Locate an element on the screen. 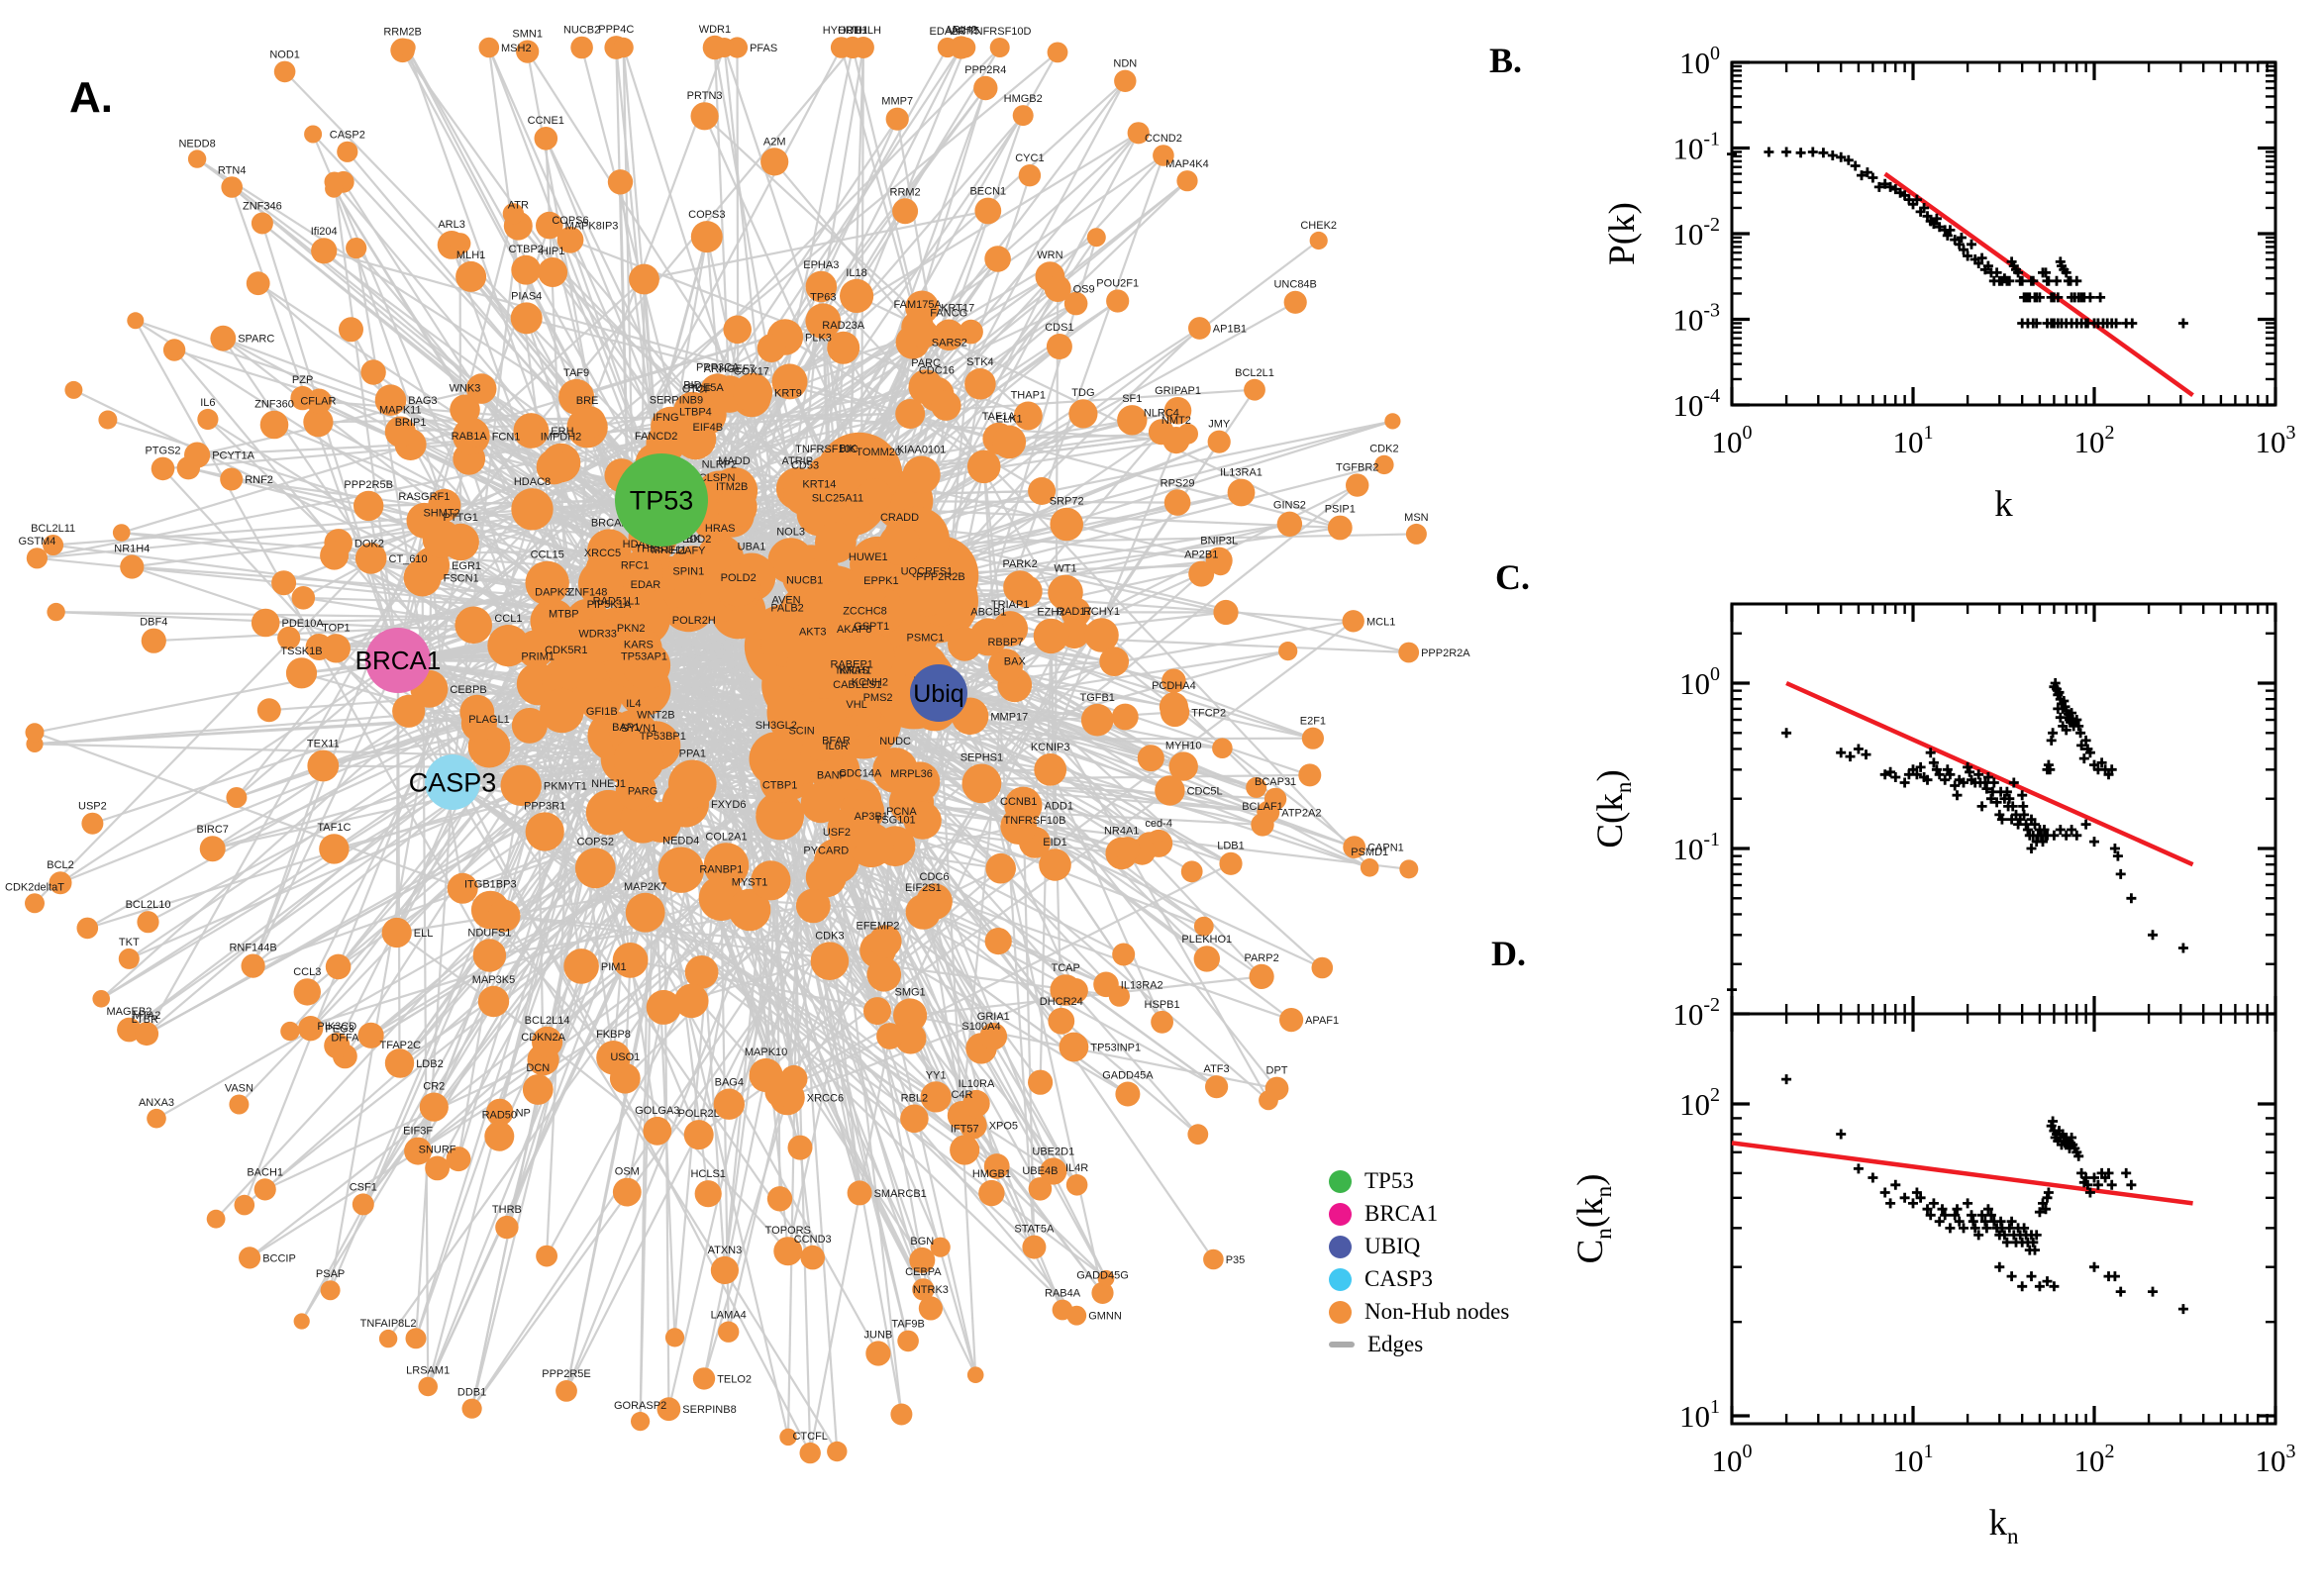 The image size is (2323, 1596). gene-label: POU2F1 is located at coordinates (1117, 283).